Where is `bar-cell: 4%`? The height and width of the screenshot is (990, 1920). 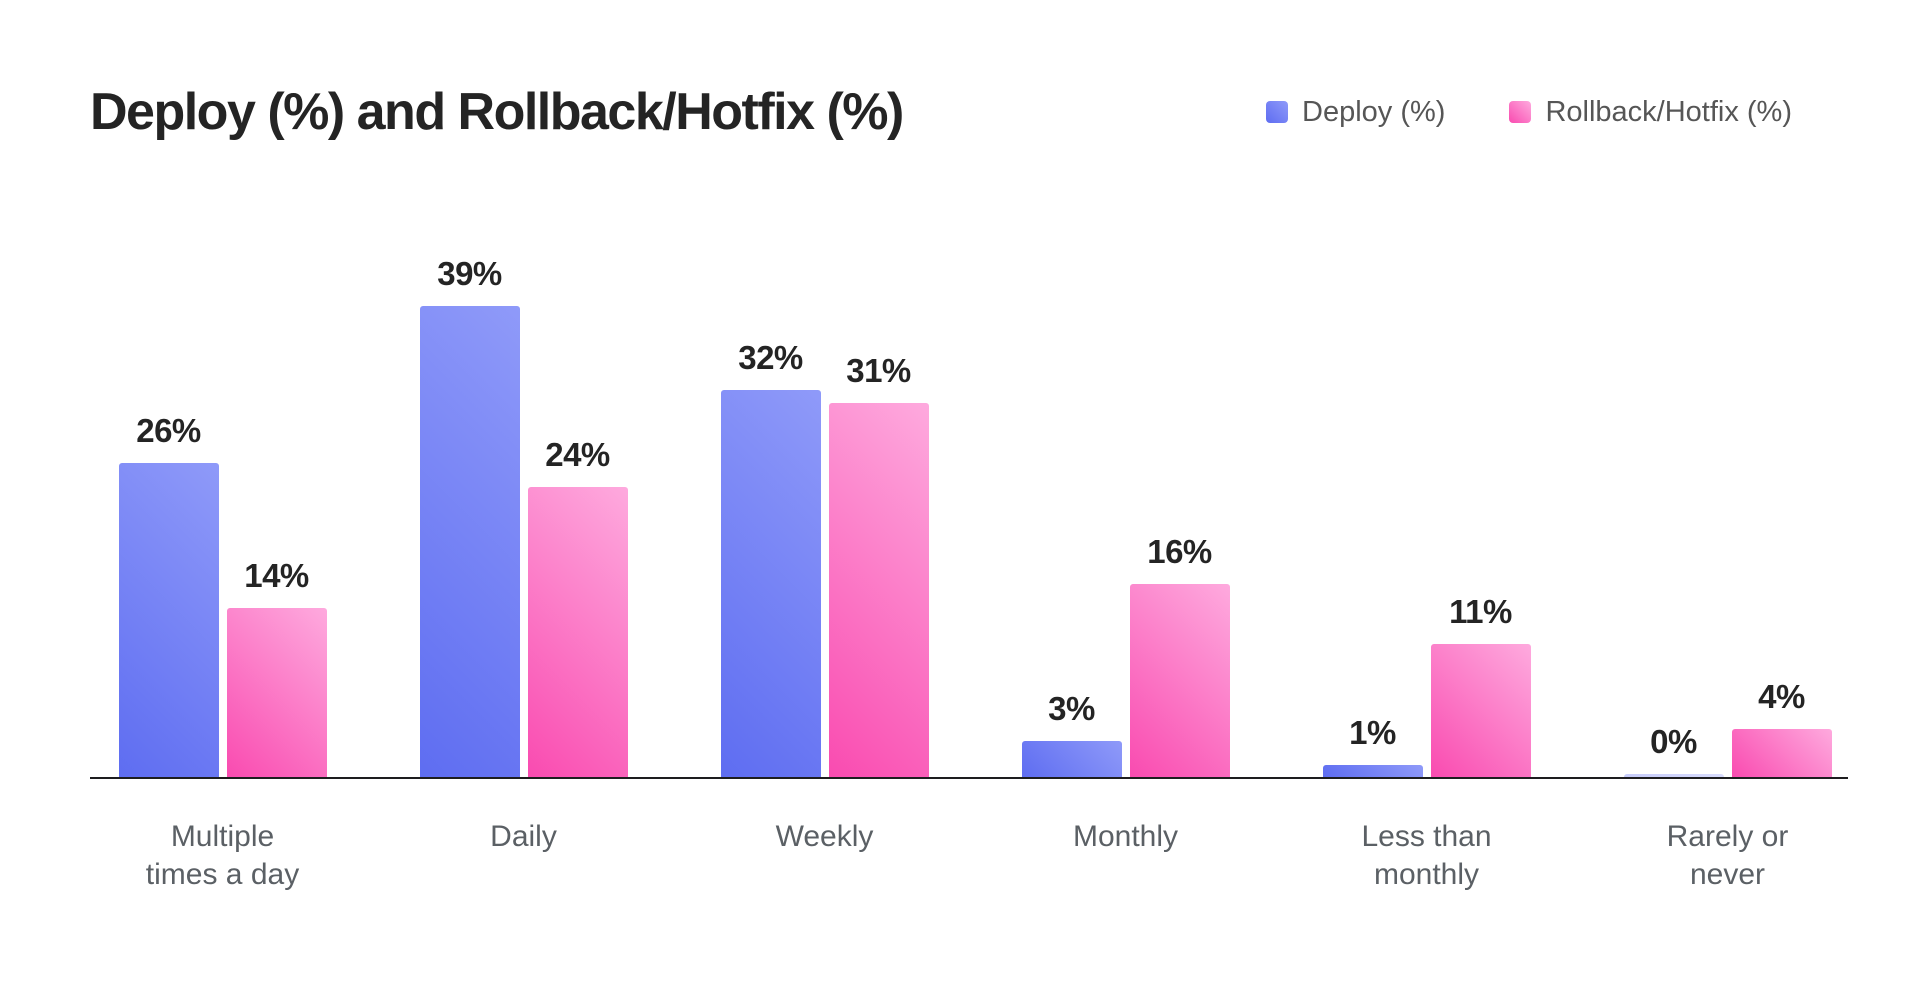
bar-cell: 4% is located at coordinates (1781, 727).